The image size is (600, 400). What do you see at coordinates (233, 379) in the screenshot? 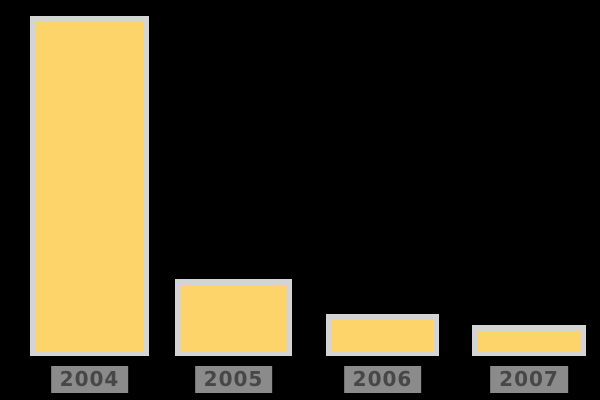
I see `x-axis-label: 2005` at bounding box center [233, 379].